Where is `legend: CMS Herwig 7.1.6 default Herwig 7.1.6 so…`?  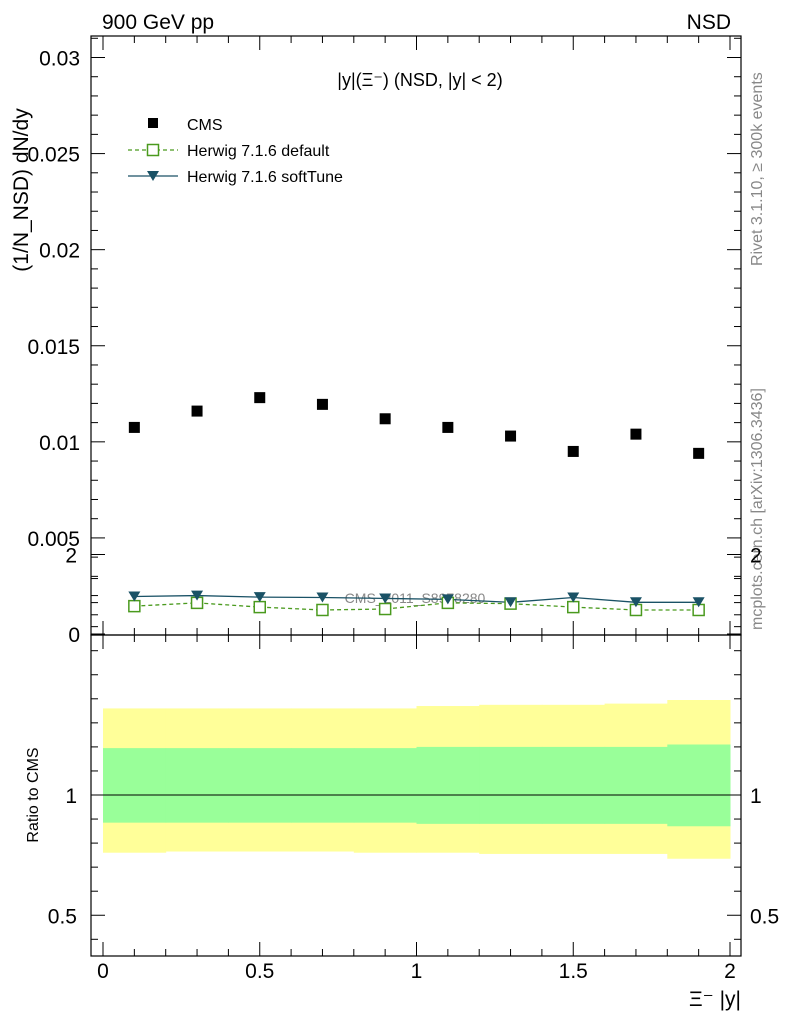
legend: CMS Herwig 7.1.6 default Herwig 7.1.6 so… is located at coordinates (235, 151).